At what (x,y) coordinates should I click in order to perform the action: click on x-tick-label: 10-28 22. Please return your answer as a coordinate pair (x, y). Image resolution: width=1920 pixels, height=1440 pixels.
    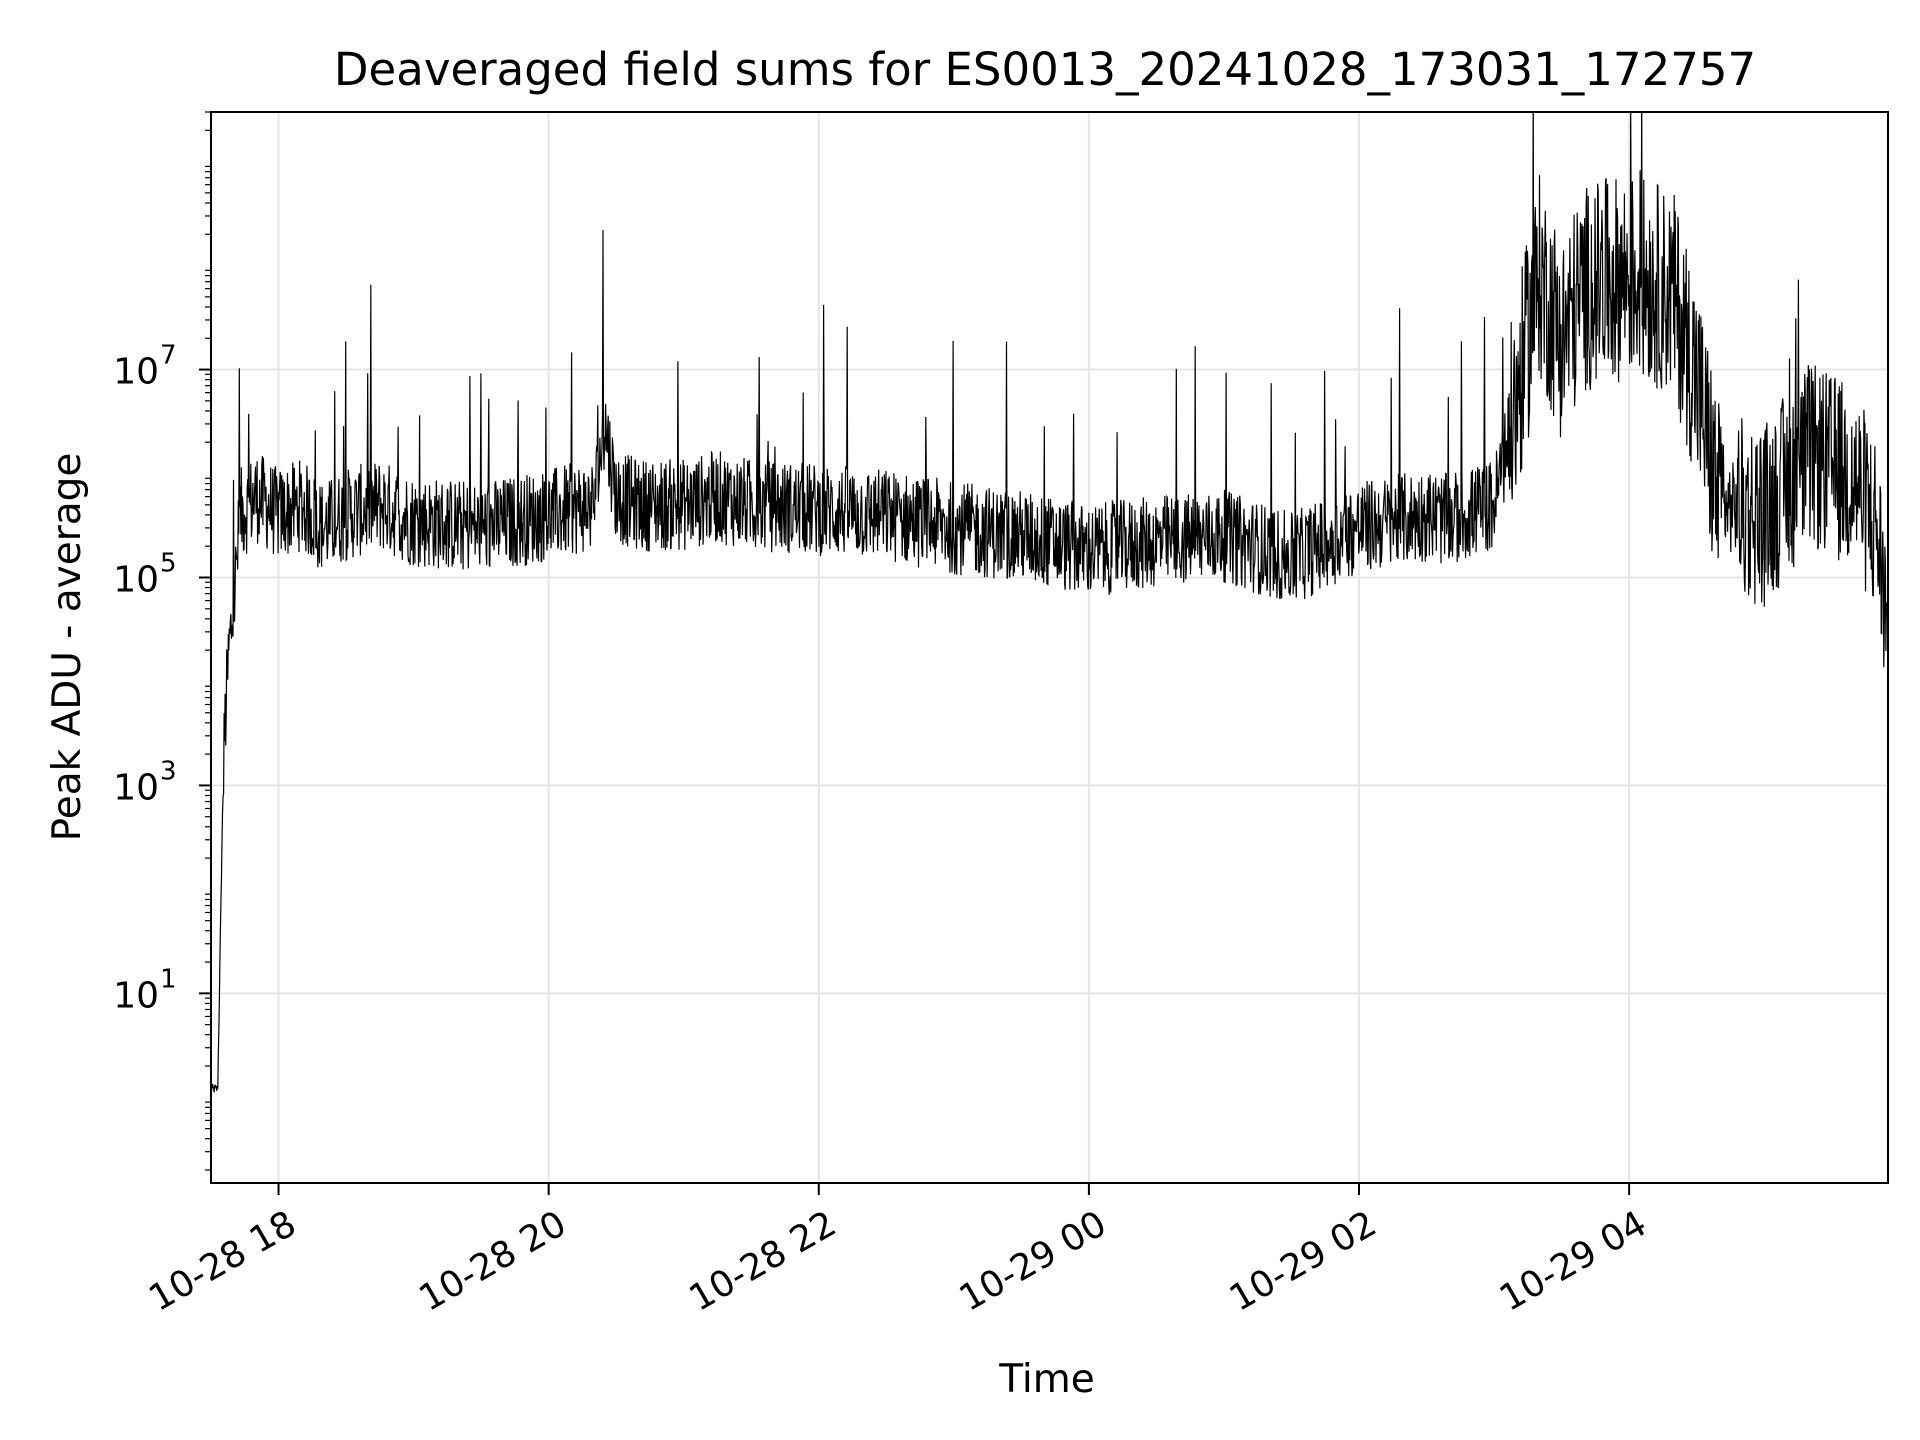
    Looking at the image, I should click on (763, 1261).